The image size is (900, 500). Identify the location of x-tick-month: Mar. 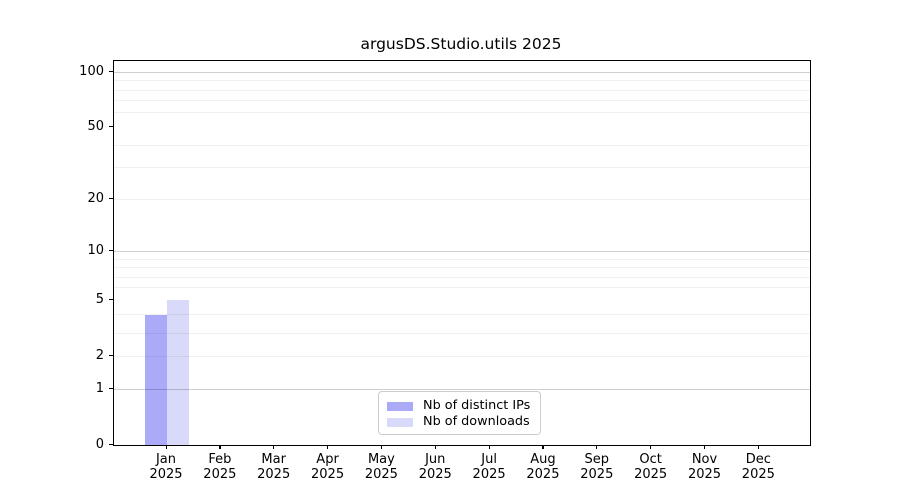
(273, 459).